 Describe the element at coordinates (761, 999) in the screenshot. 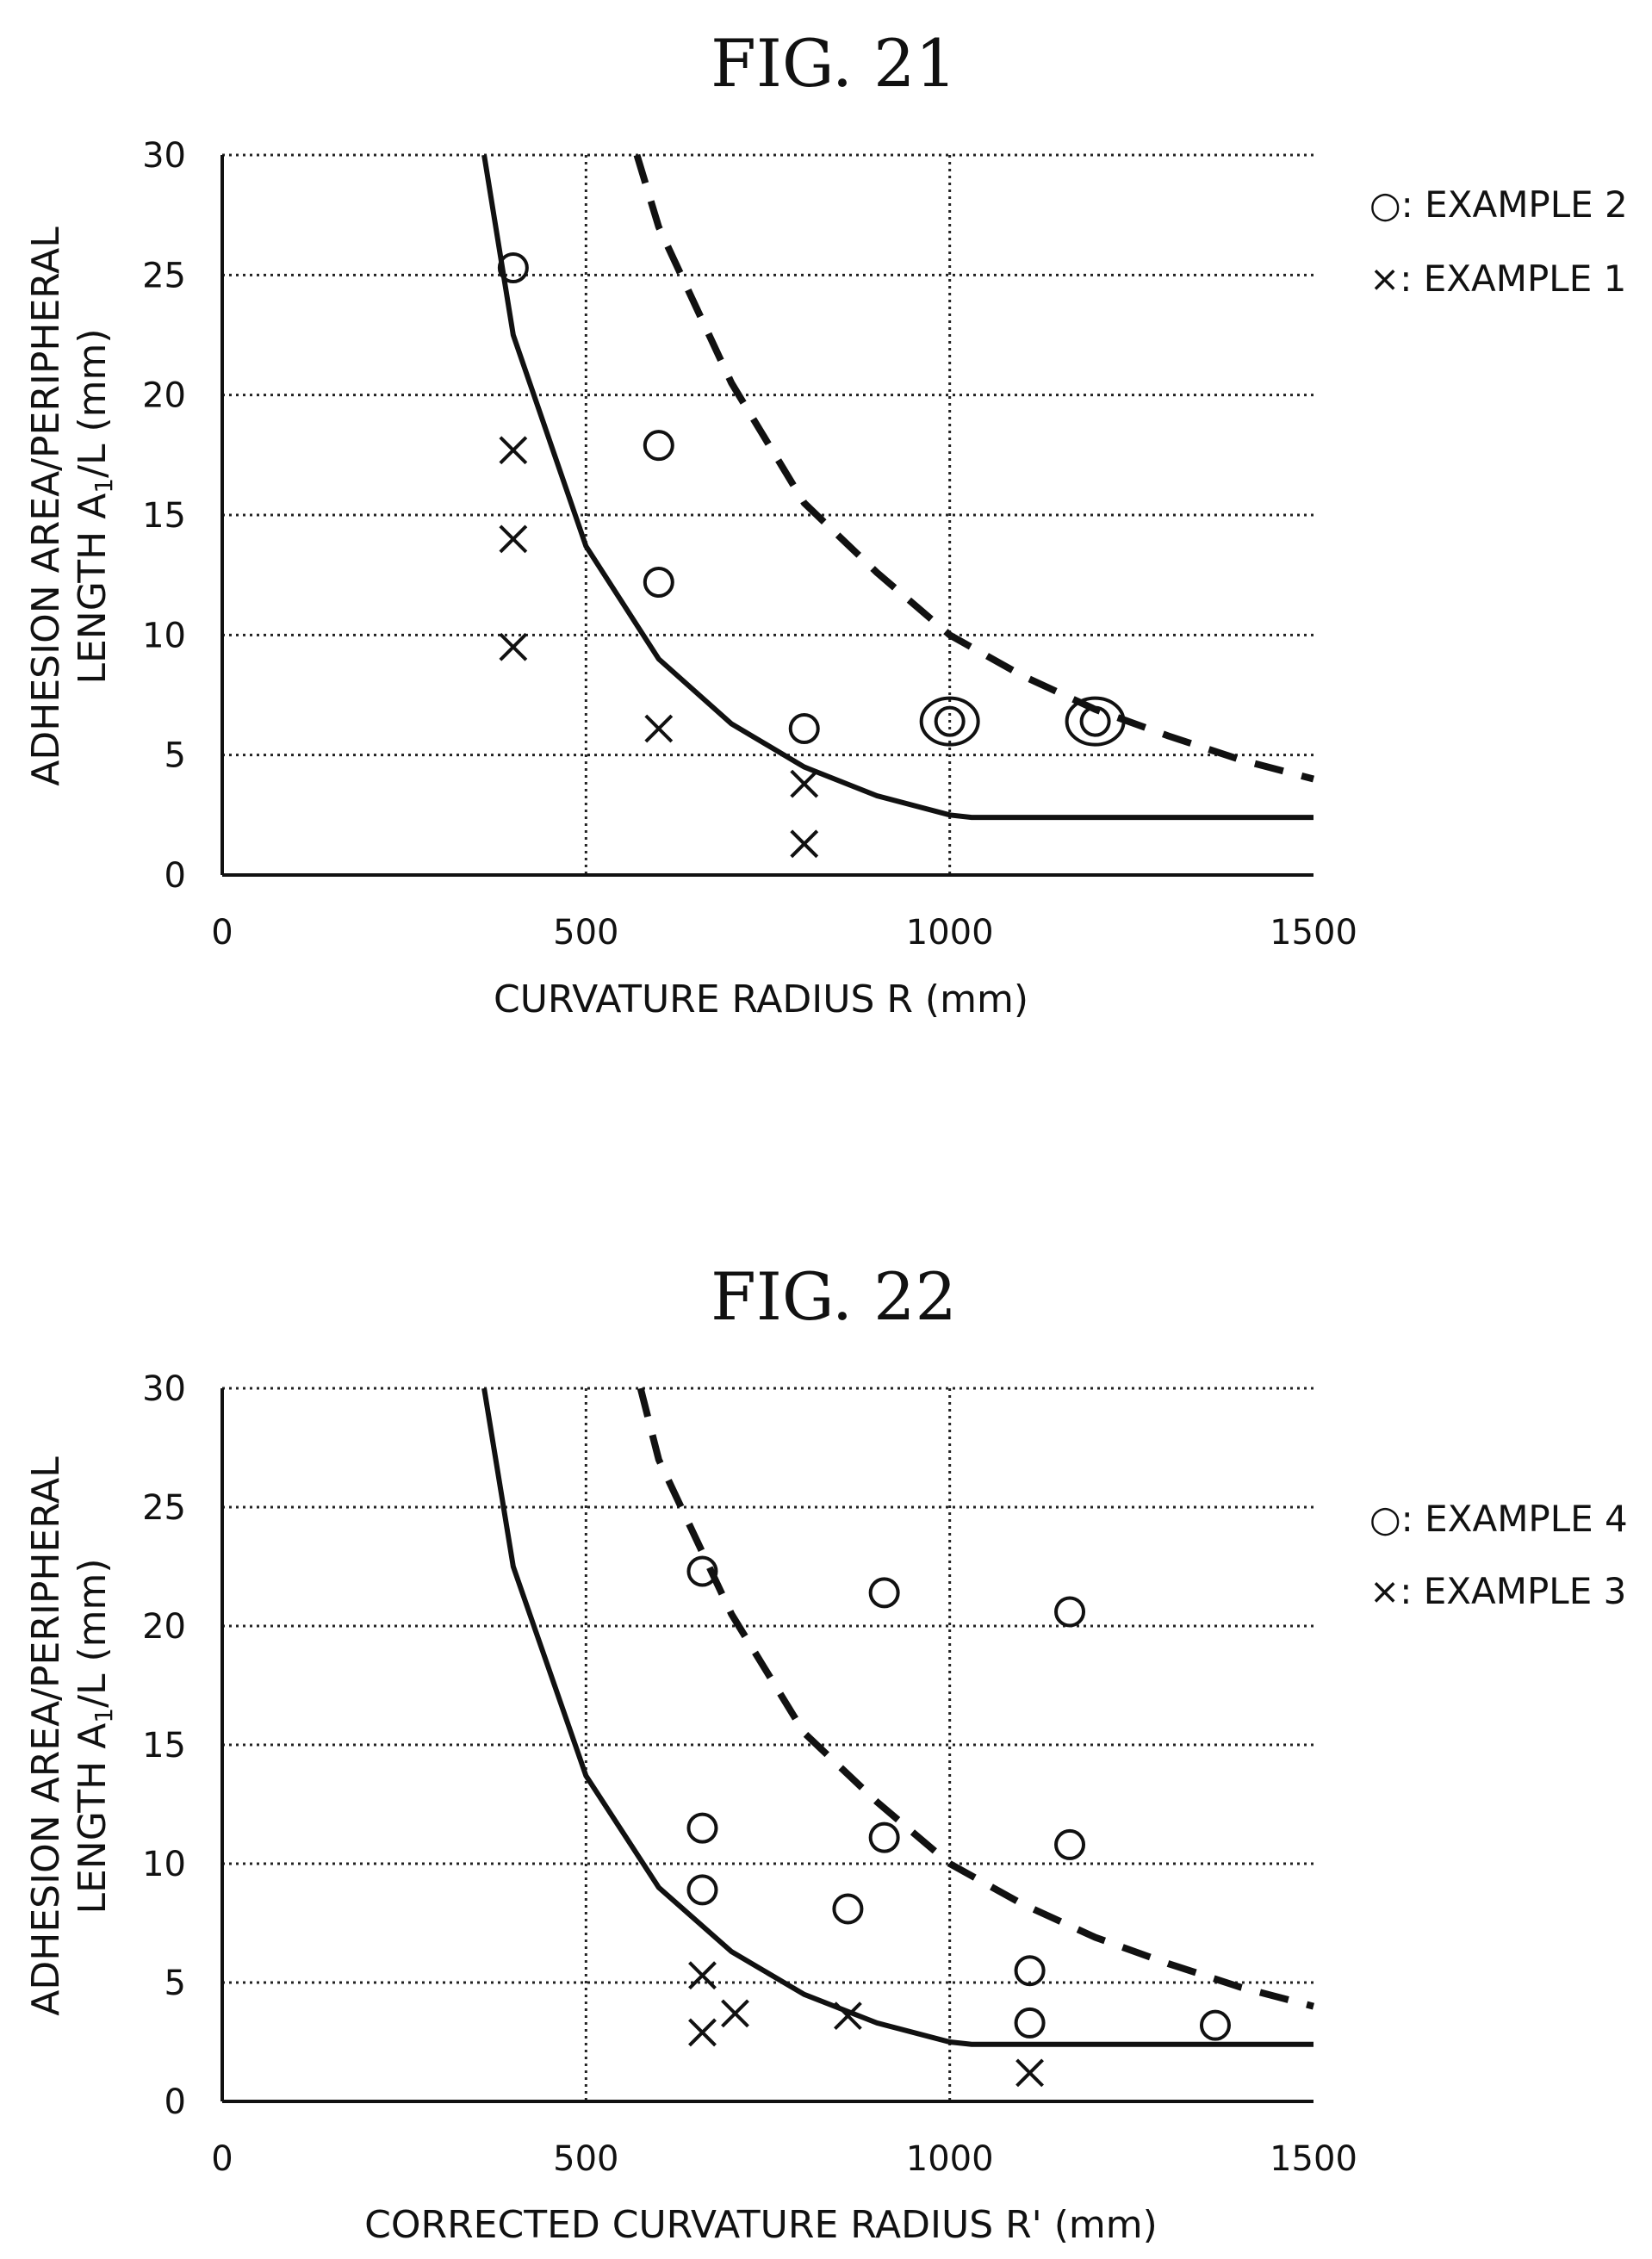

I see `x-axis-label: CURVATURE RADIUS R (mm)` at that location.